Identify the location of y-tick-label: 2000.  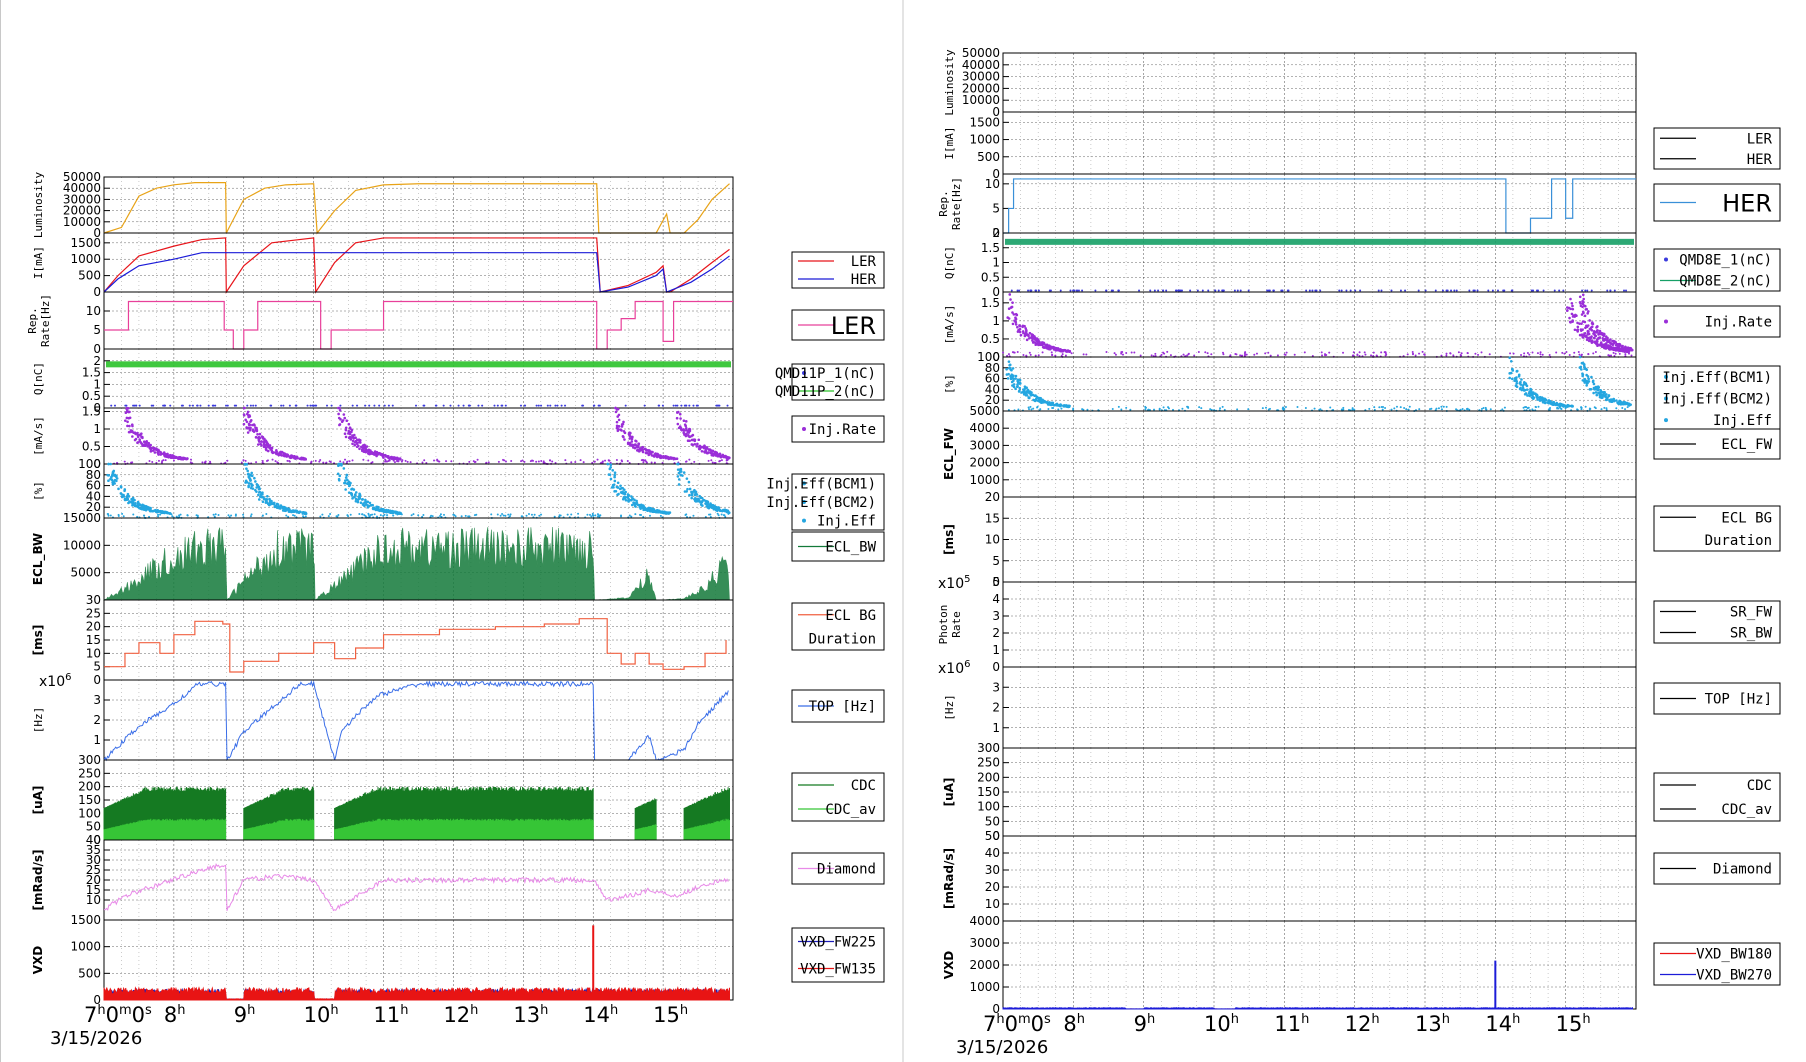
(984, 965).